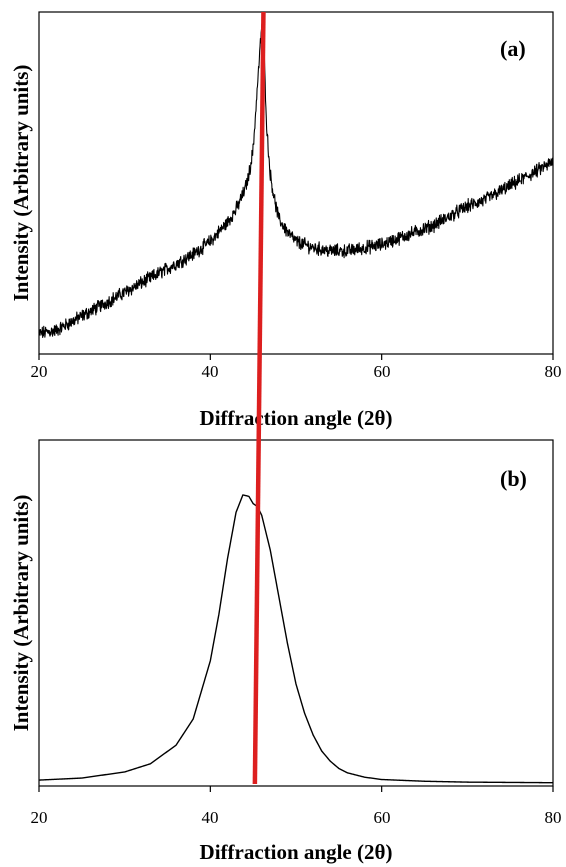 The image size is (566, 867). What do you see at coordinates (513, 48) in the screenshot?
I see `panel-a-label: (a)` at bounding box center [513, 48].